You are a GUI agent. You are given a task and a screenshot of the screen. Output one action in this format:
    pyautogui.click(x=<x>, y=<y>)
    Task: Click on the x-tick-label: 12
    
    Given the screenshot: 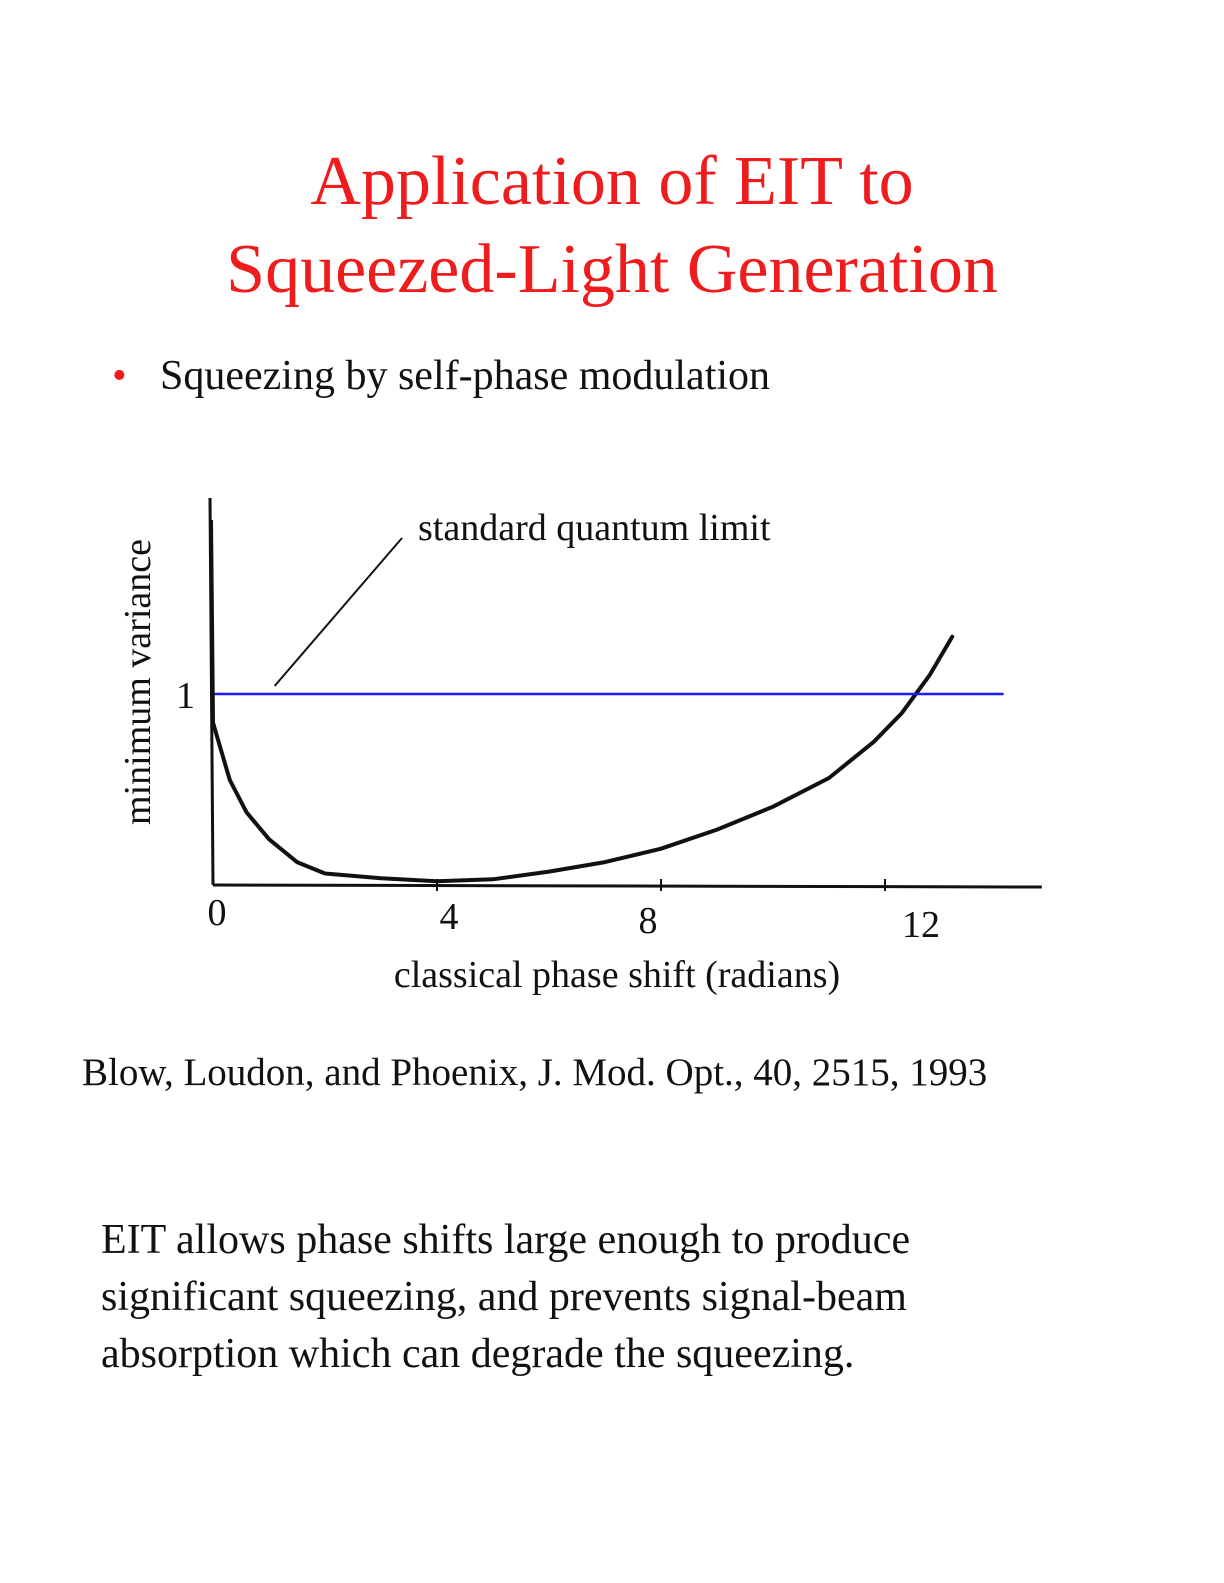 What is the action you would take?
    pyautogui.click(x=921, y=925)
    